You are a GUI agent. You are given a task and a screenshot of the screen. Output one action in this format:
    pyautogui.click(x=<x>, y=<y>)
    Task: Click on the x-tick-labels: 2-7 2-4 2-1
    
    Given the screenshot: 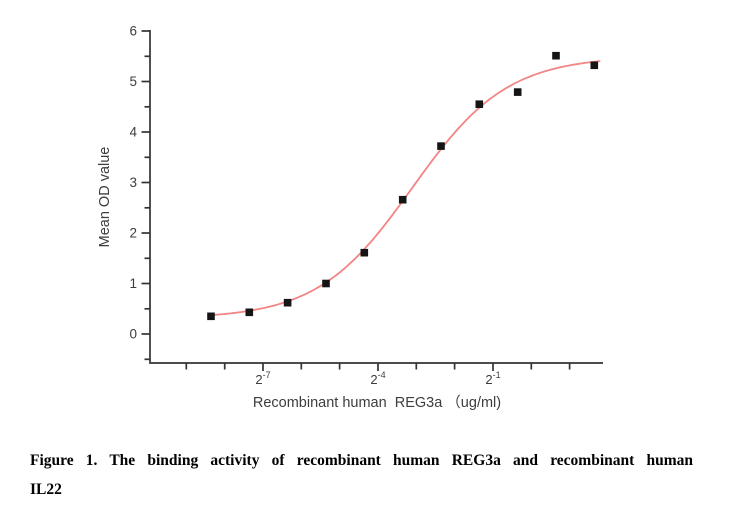 What is the action you would take?
    pyautogui.click(x=377, y=378)
    